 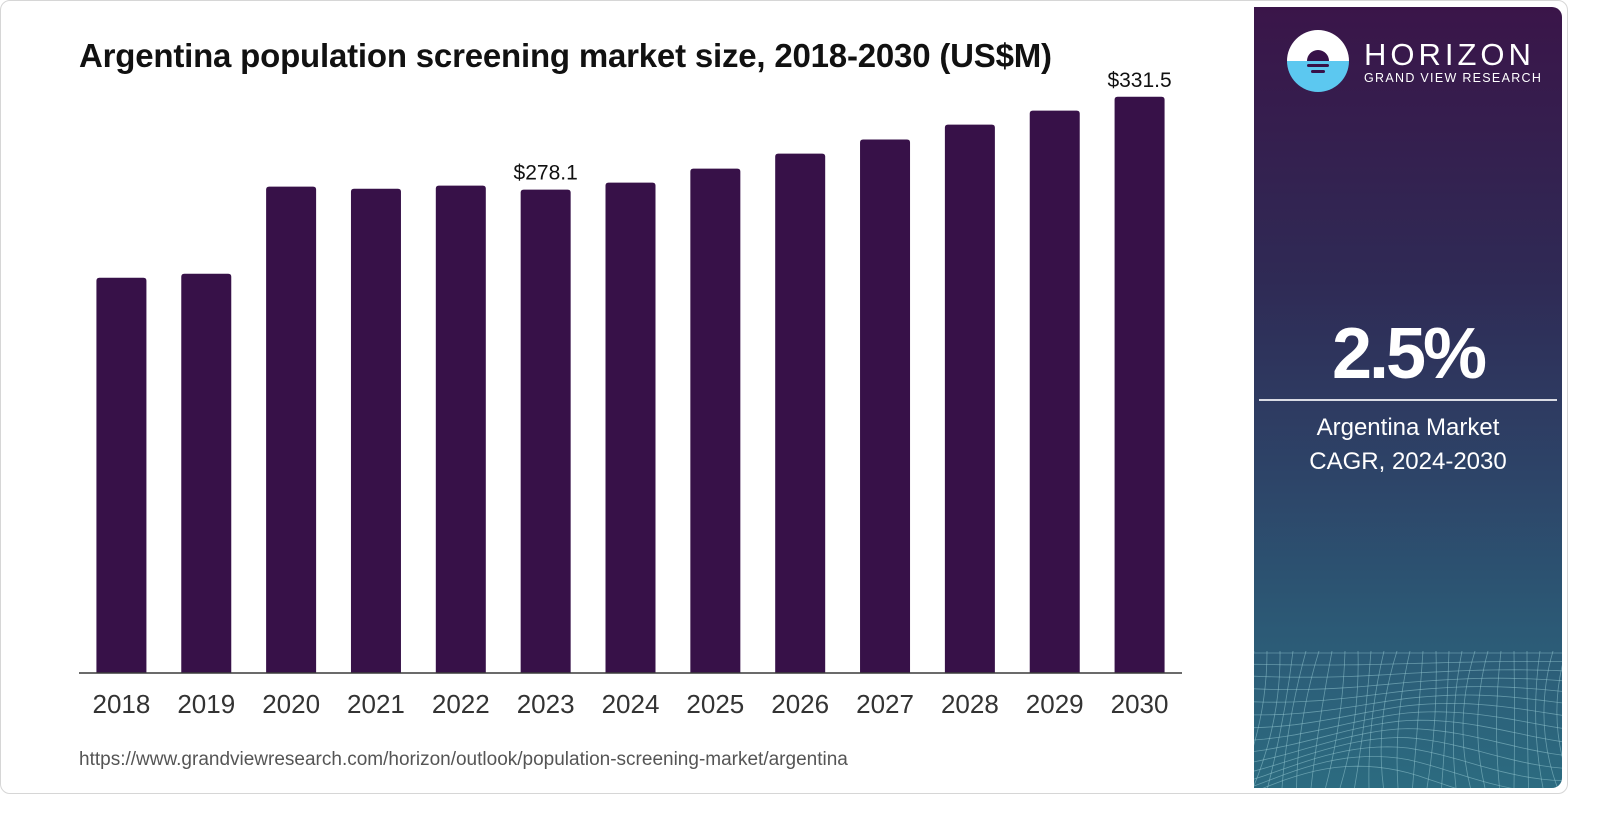 I want to click on x-tick-label: 2024, so click(x=631, y=704).